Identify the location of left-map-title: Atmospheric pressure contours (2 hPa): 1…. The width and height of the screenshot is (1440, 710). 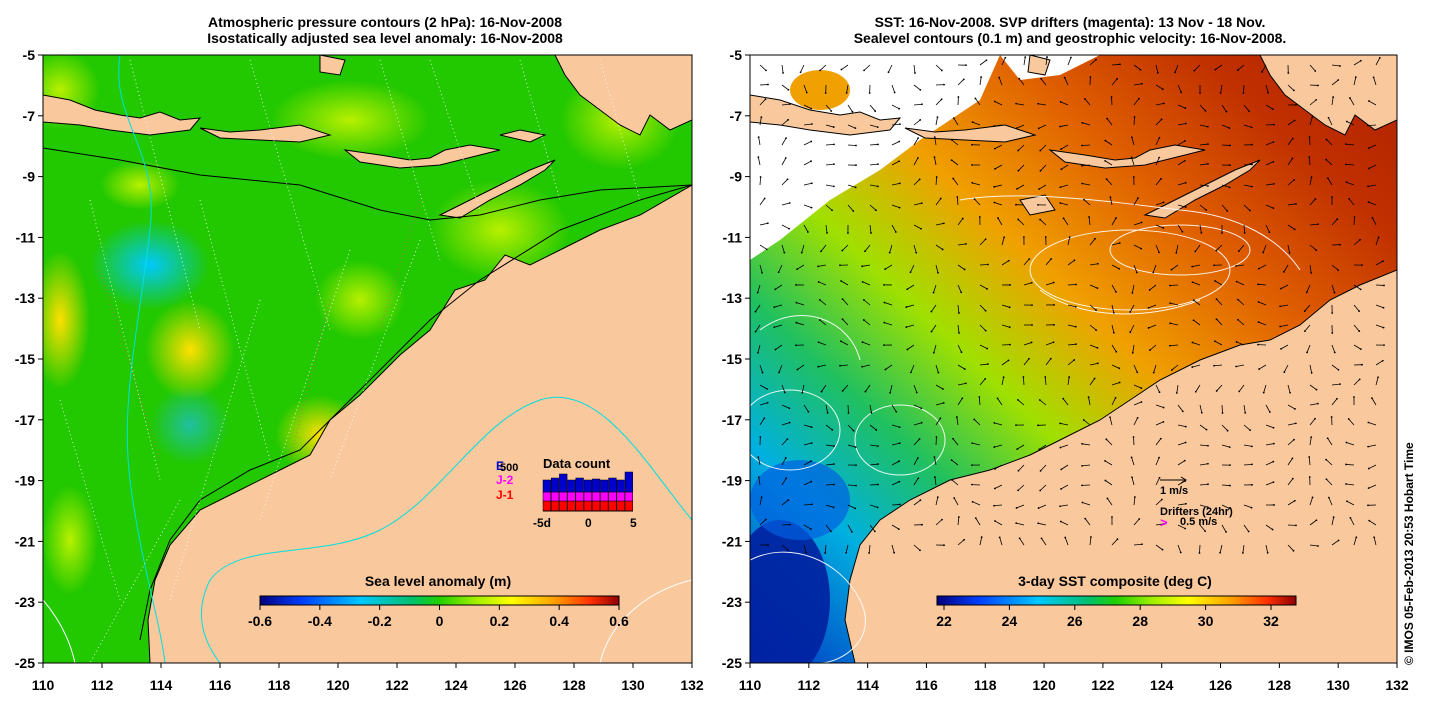
(385, 30).